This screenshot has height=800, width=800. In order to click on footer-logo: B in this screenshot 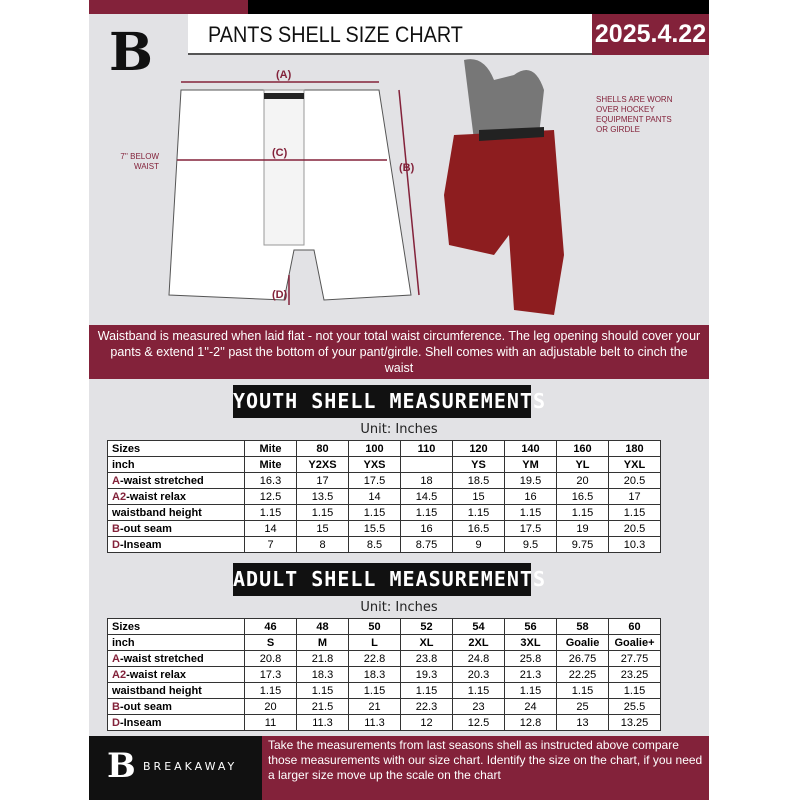, I will do `click(121, 766)`.